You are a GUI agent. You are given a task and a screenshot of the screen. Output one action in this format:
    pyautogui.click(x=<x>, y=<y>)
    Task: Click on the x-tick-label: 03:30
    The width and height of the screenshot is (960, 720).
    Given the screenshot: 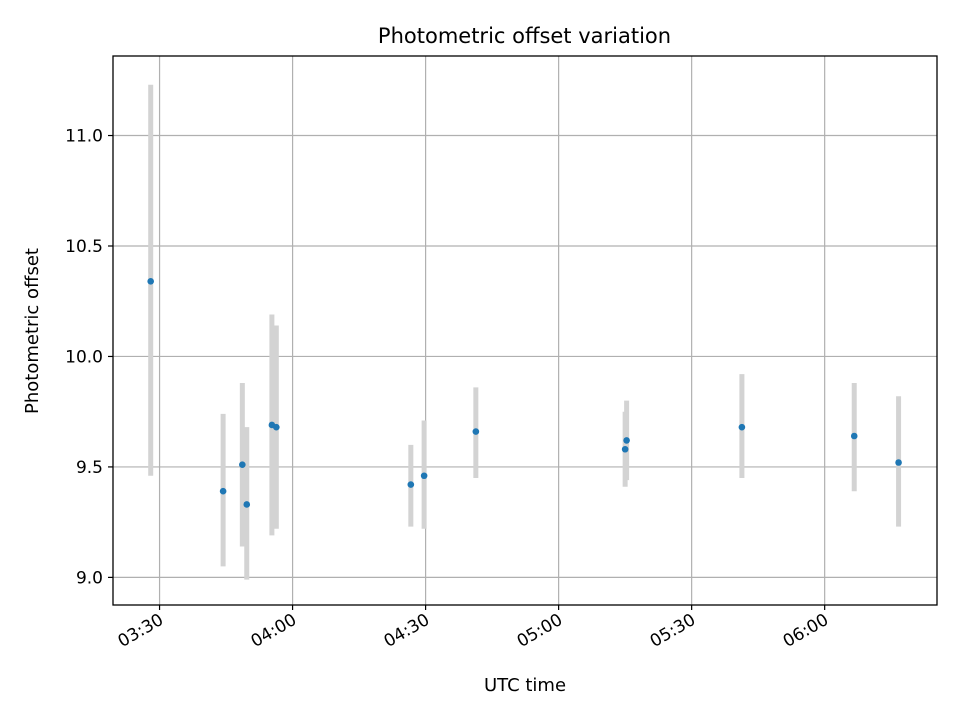 What is the action you would take?
    pyautogui.click(x=141, y=631)
    